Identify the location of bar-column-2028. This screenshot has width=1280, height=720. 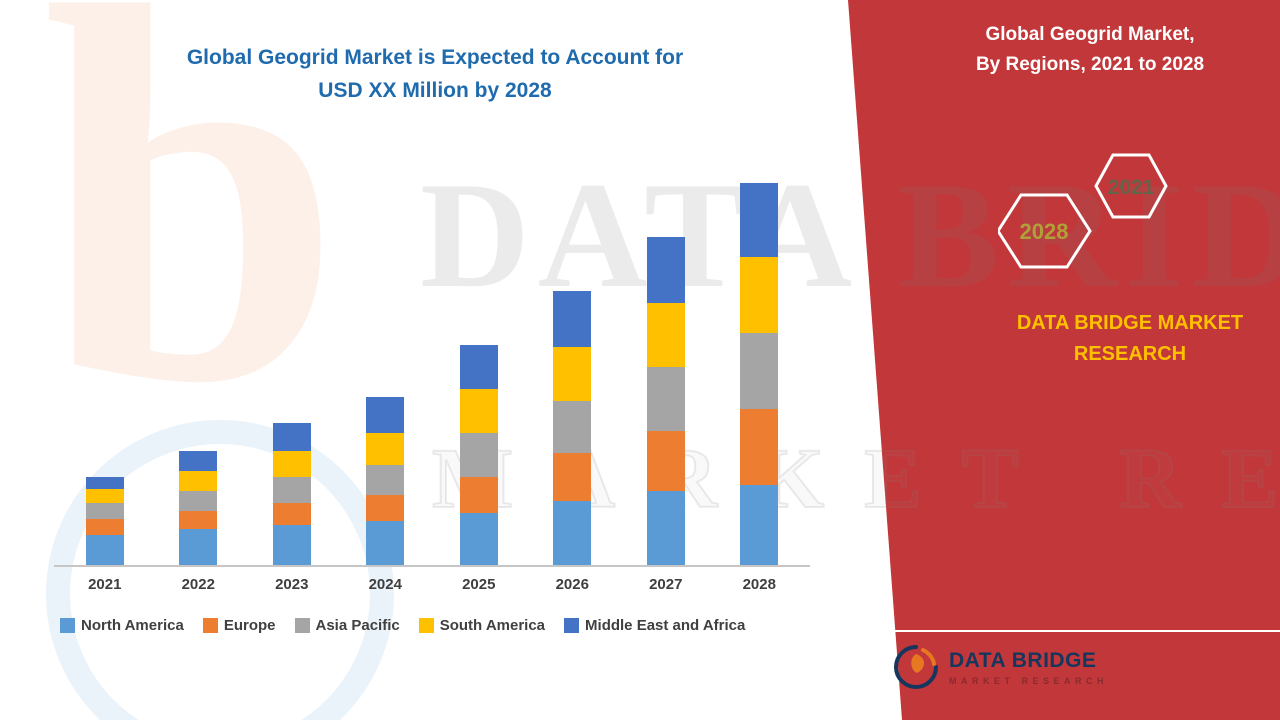
(760, 374).